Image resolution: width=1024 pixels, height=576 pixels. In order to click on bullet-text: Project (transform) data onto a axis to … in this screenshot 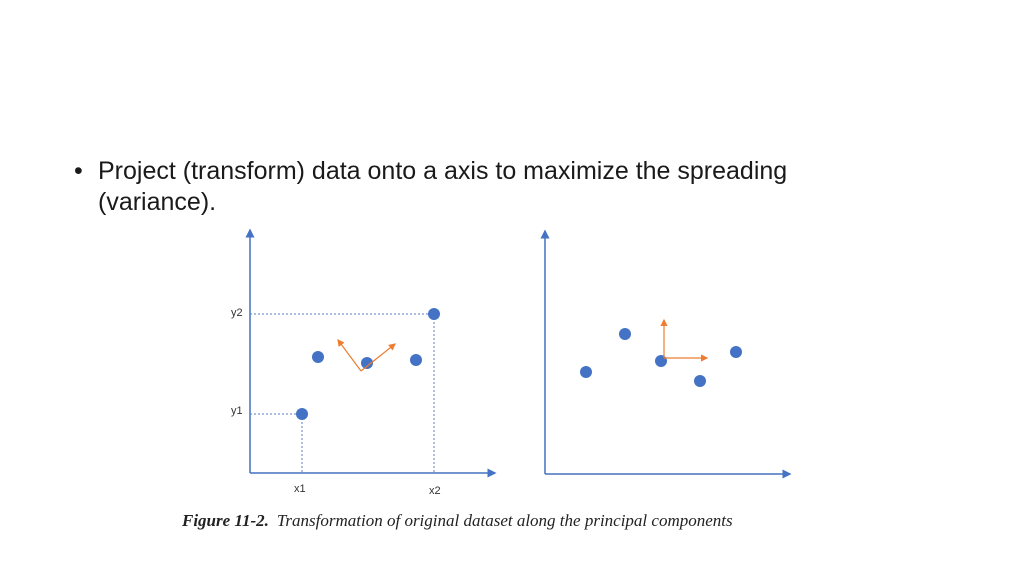, I will do `click(443, 186)`.